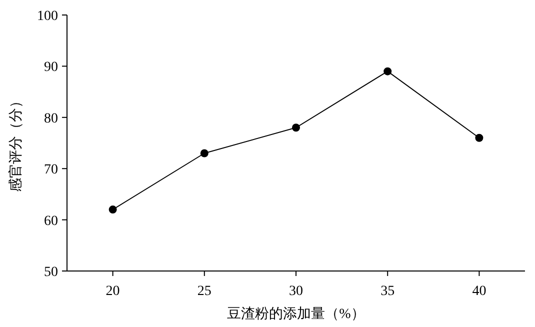  What do you see at coordinates (51, 221) in the screenshot?
I see `y-tick-label: 60` at bounding box center [51, 221].